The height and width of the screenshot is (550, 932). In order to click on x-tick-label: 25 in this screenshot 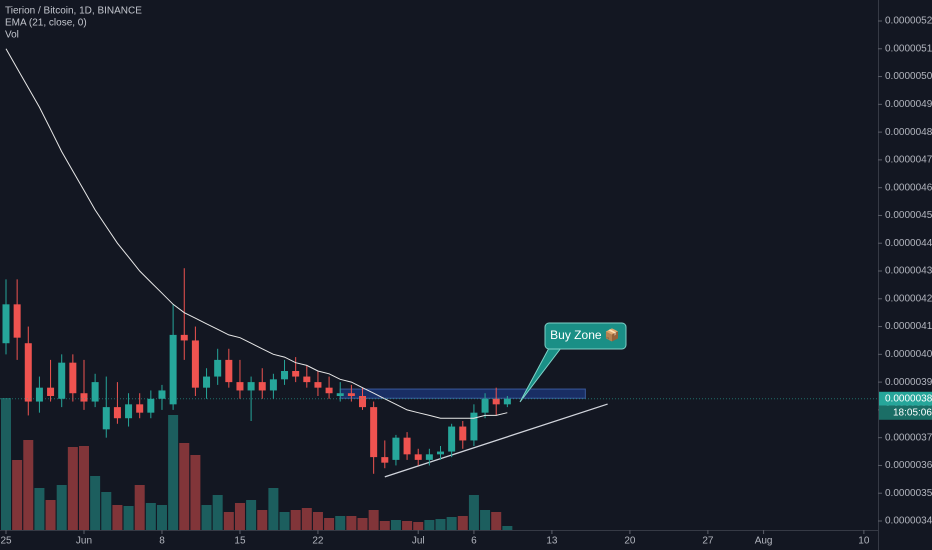, I will do `click(6, 541)`.